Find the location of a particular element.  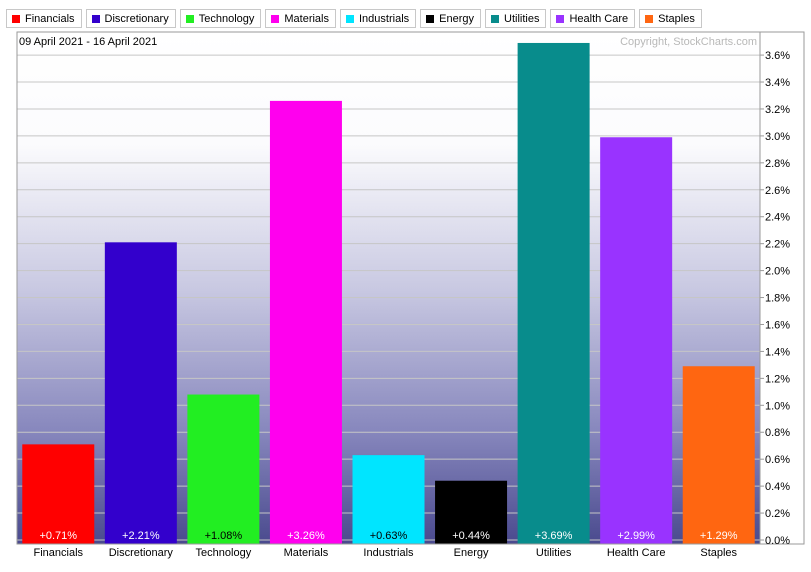

x-tick-label: Energy is located at coordinates (471, 553).